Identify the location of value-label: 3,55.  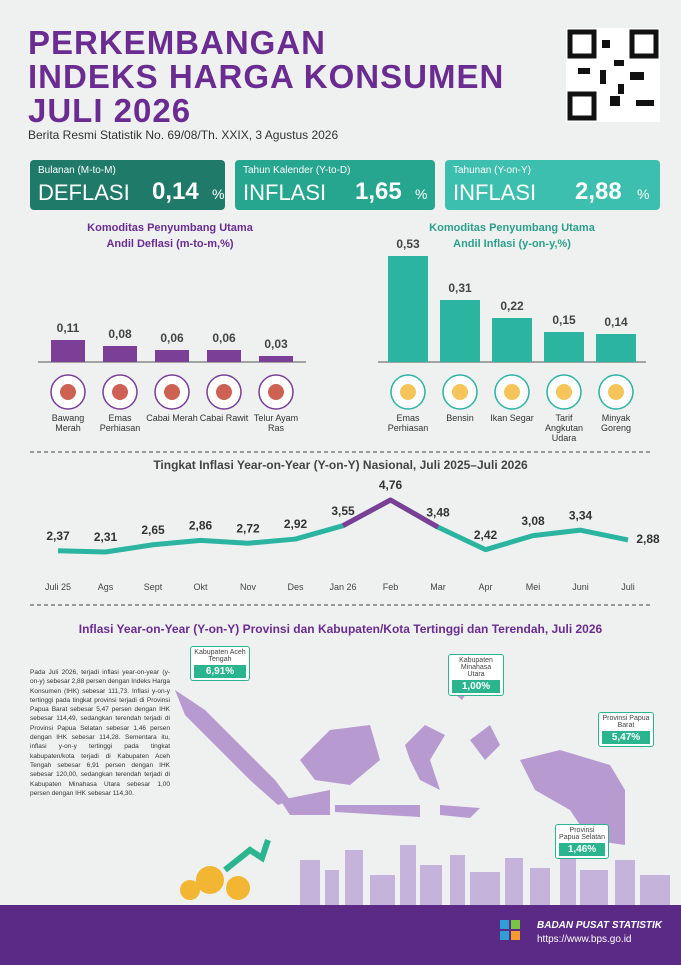
(343, 511).